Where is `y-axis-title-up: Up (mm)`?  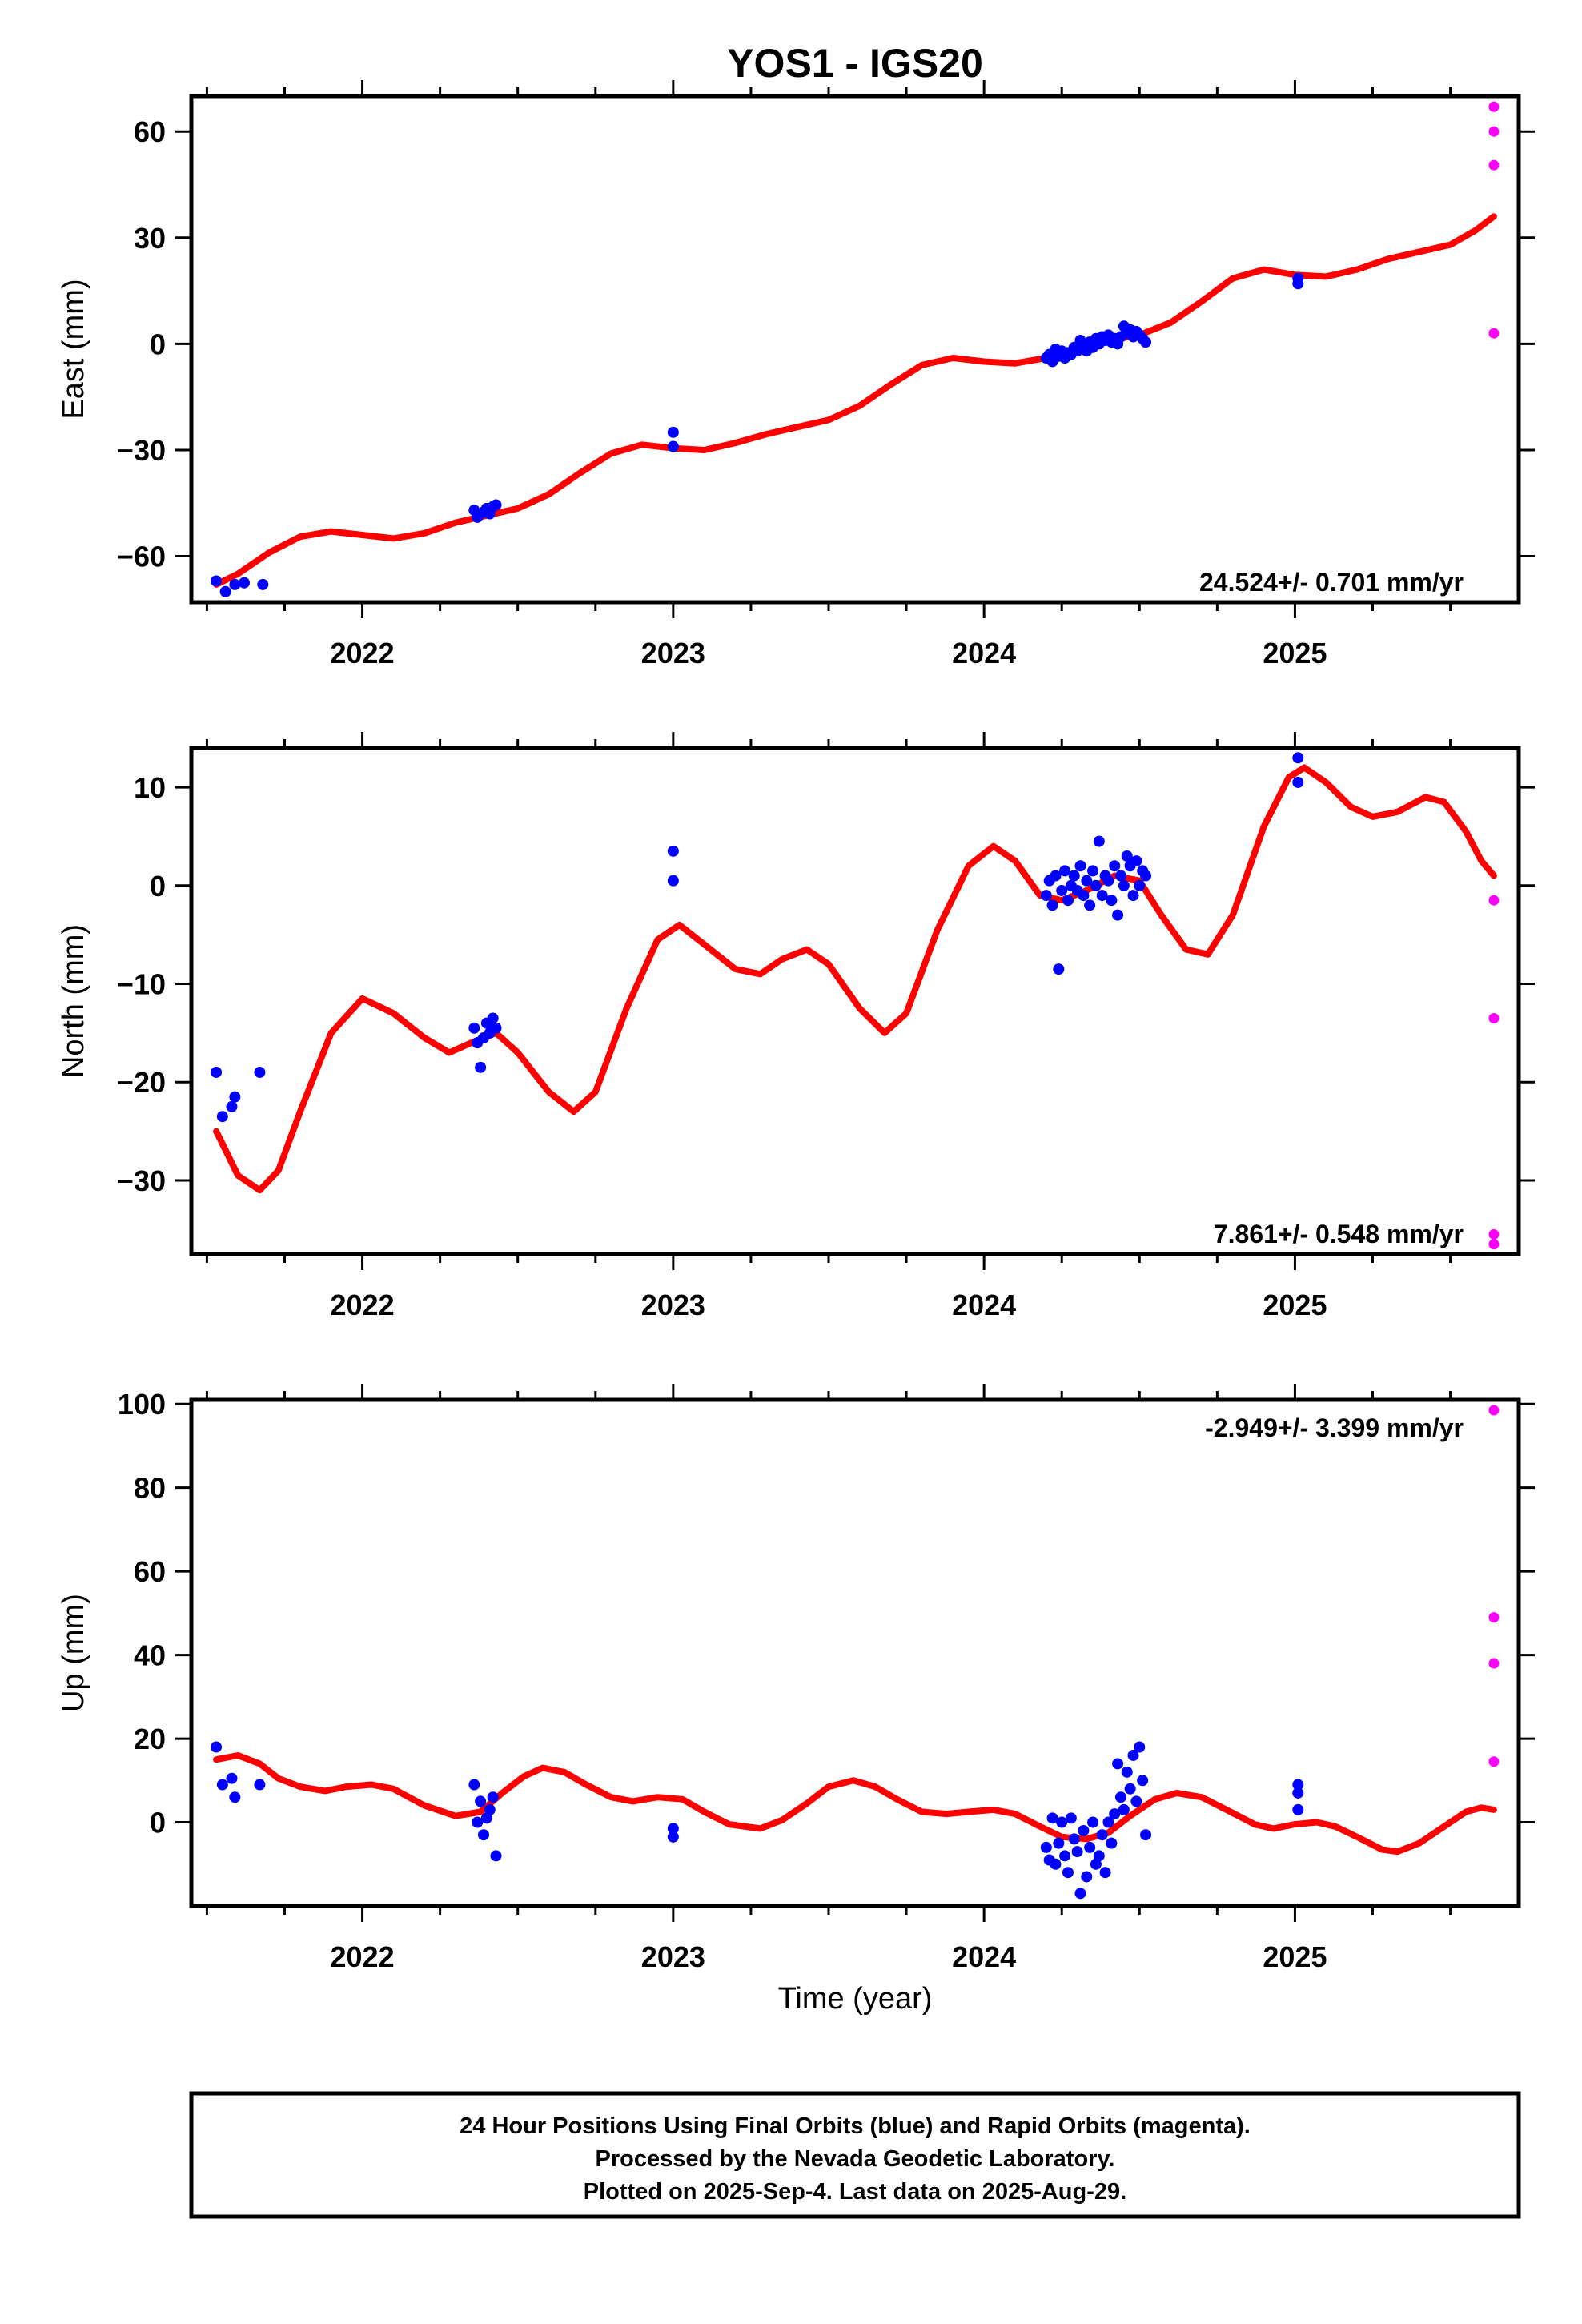 y-axis-title-up: Up (mm) is located at coordinates (74, 1653).